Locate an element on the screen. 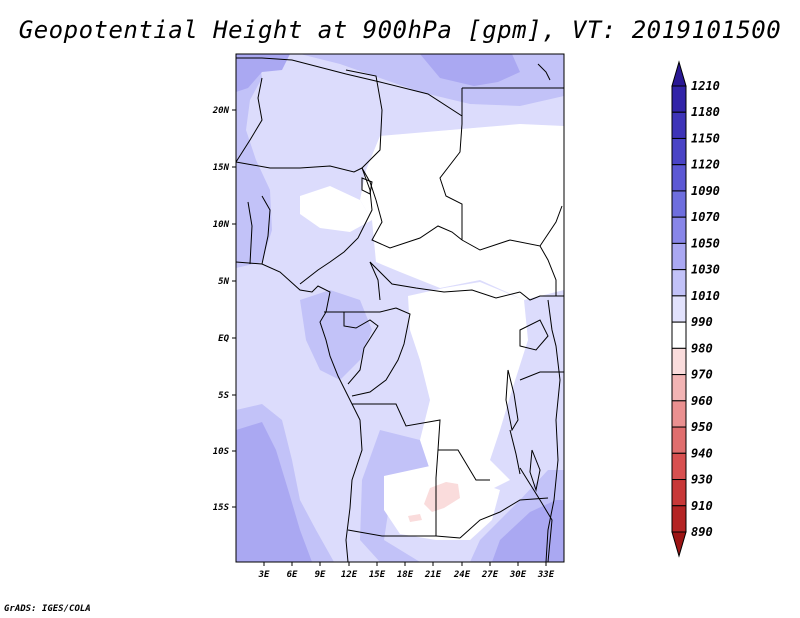  lake-malawi is located at coordinates (535, 470).